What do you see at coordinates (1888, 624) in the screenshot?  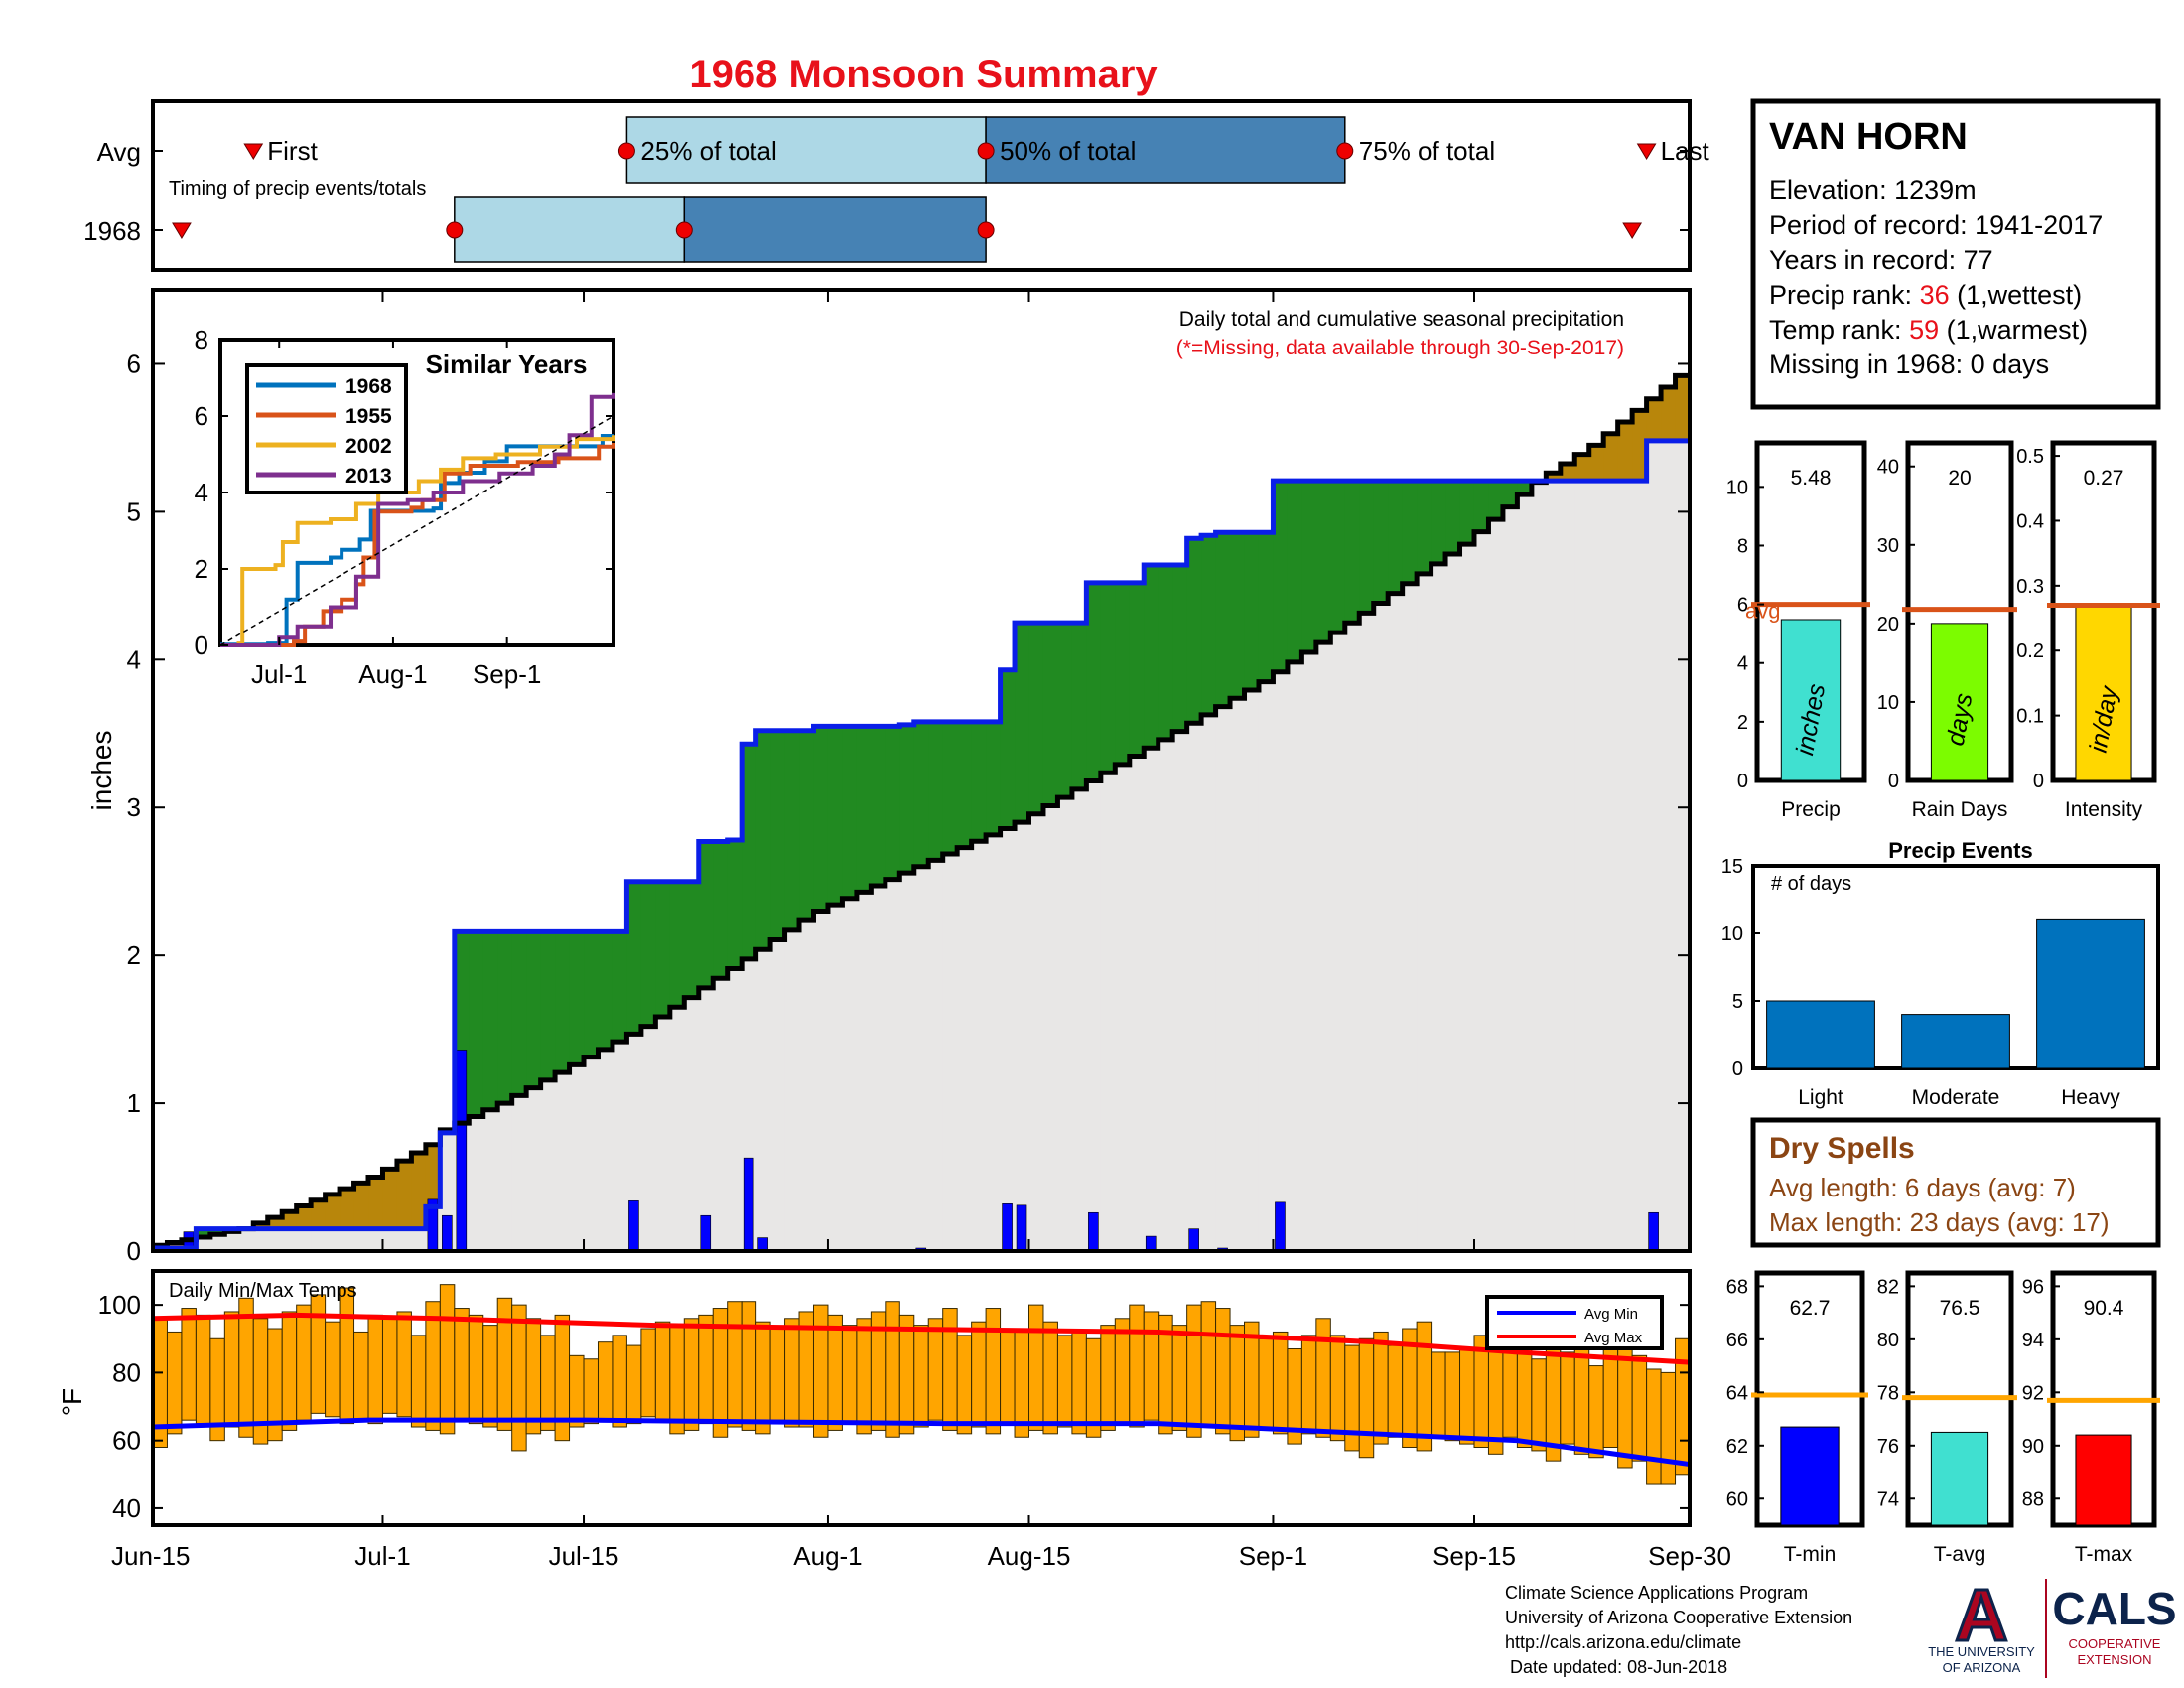 I see `raindays-stat-ytick-label: 20` at bounding box center [1888, 624].